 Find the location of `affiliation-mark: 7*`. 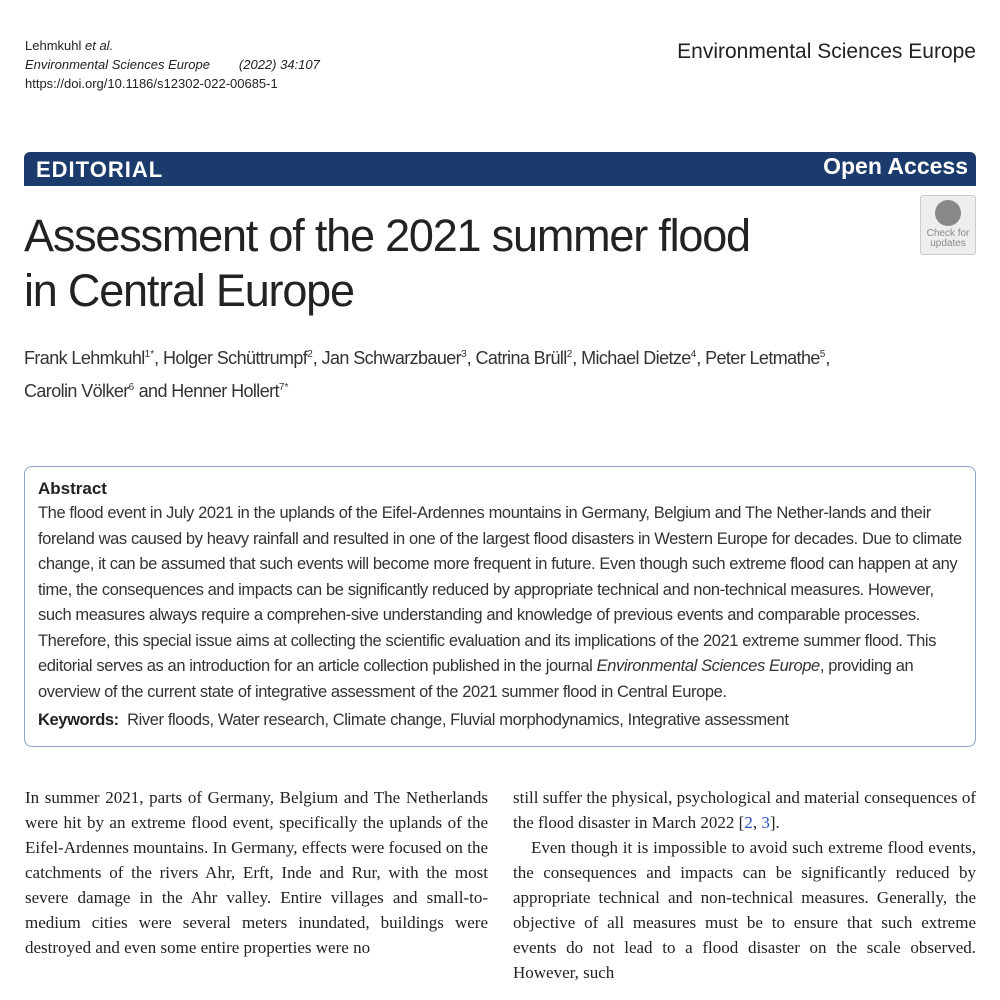

affiliation-mark: 7* is located at coordinates (283, 387).